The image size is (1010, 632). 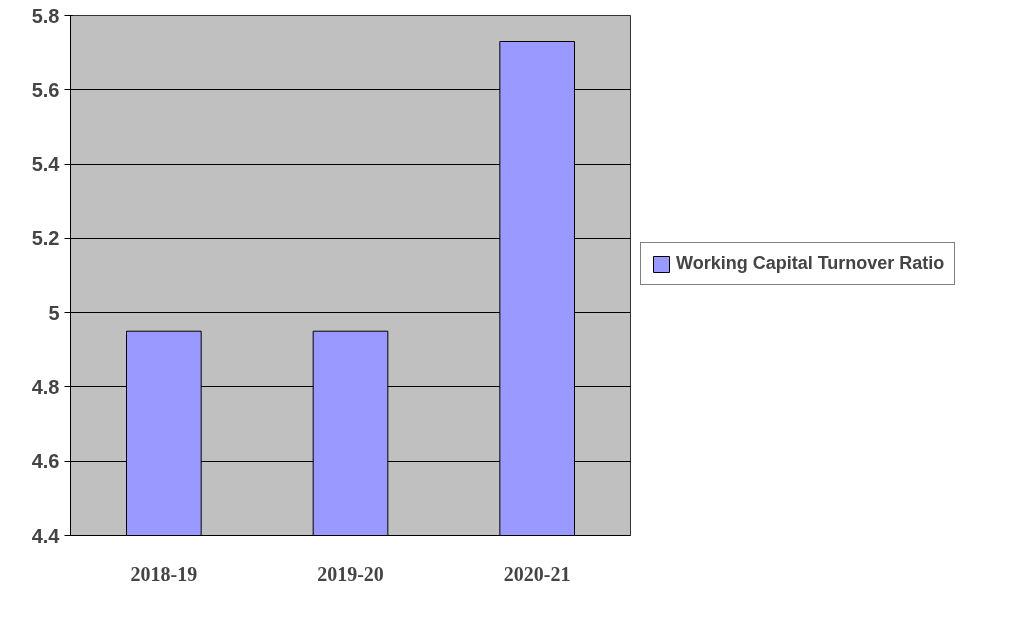 What do you see at coordinates (810, 263) in the screenshot?
I see `legend-label: Working Capital Turnover Ratio` at bounding box center [810, 263].